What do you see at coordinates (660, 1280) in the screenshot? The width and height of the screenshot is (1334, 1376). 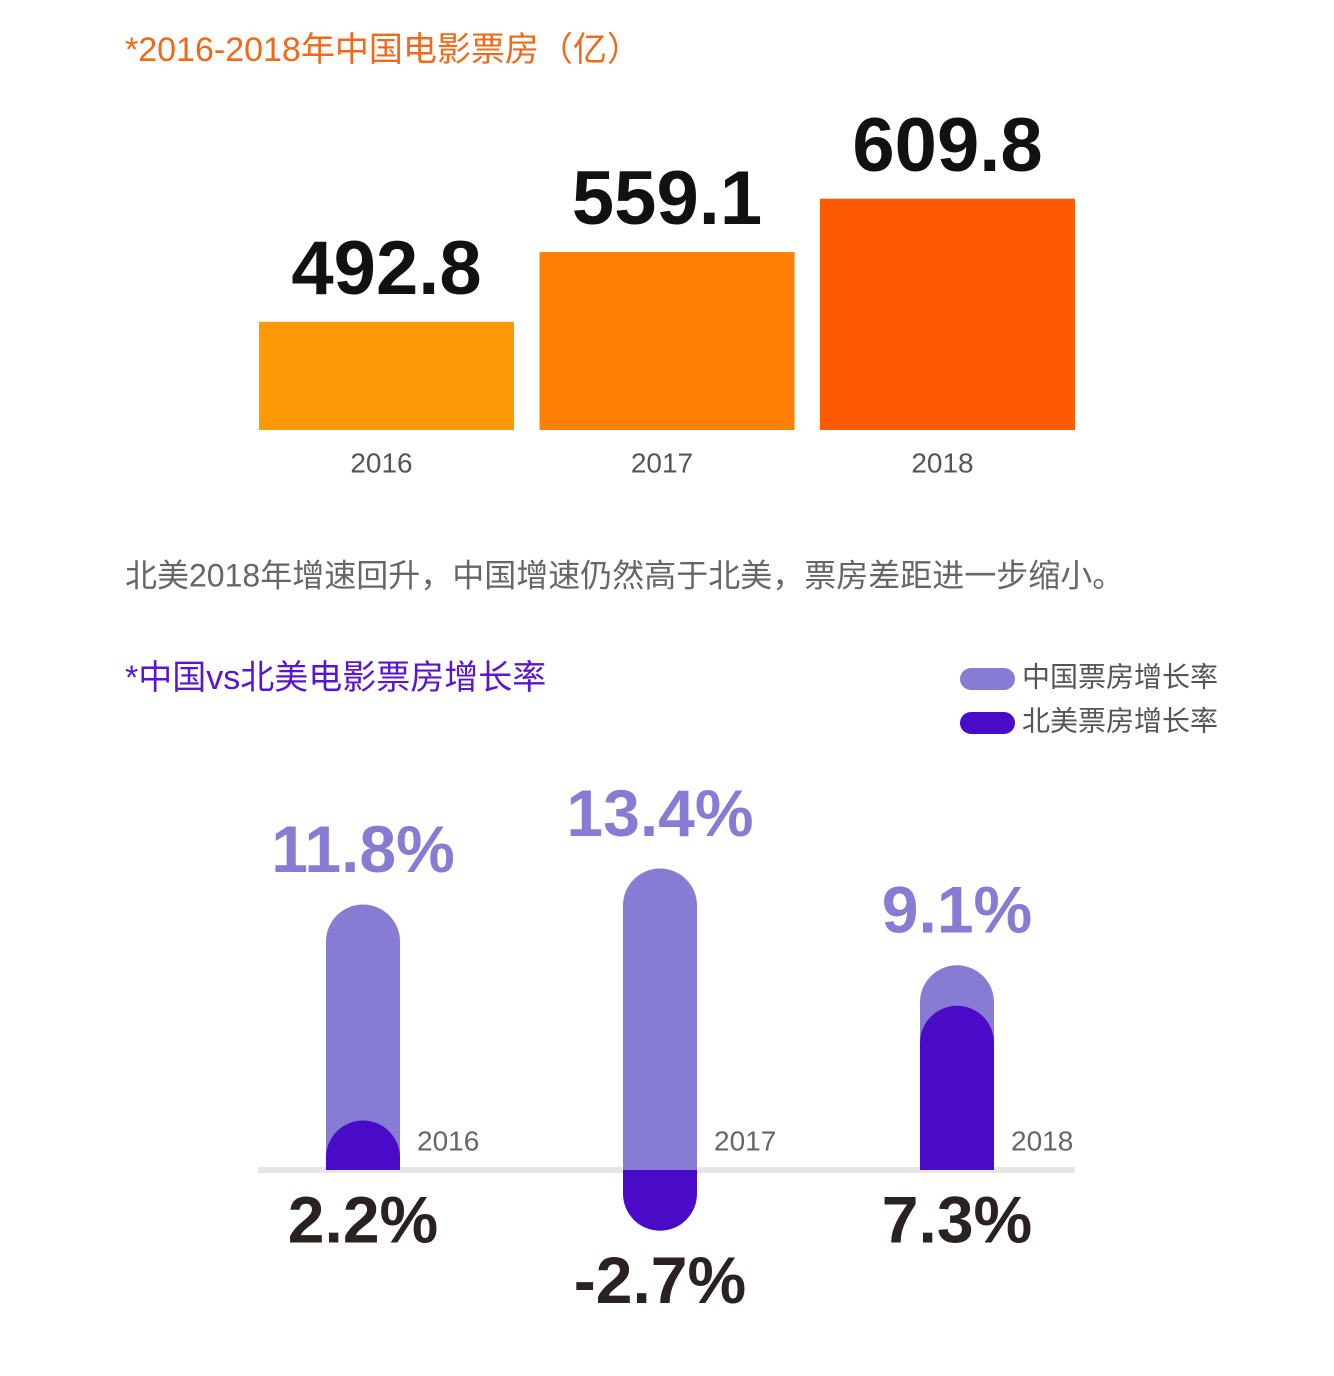 I see `value-label: -2.7%` at bounding box center [660, 1280].